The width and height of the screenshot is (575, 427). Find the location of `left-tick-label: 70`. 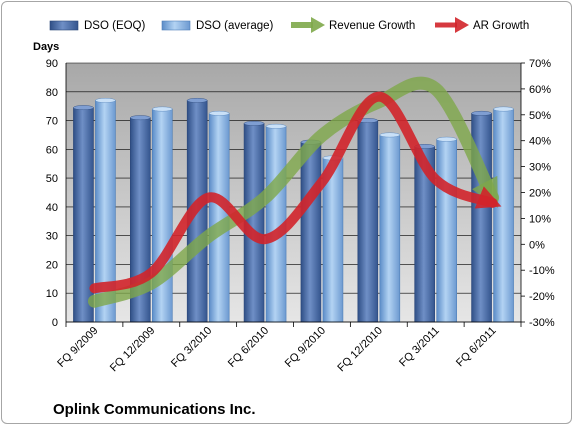

left-tick-label: 70 is located at coordinates (52, 122).